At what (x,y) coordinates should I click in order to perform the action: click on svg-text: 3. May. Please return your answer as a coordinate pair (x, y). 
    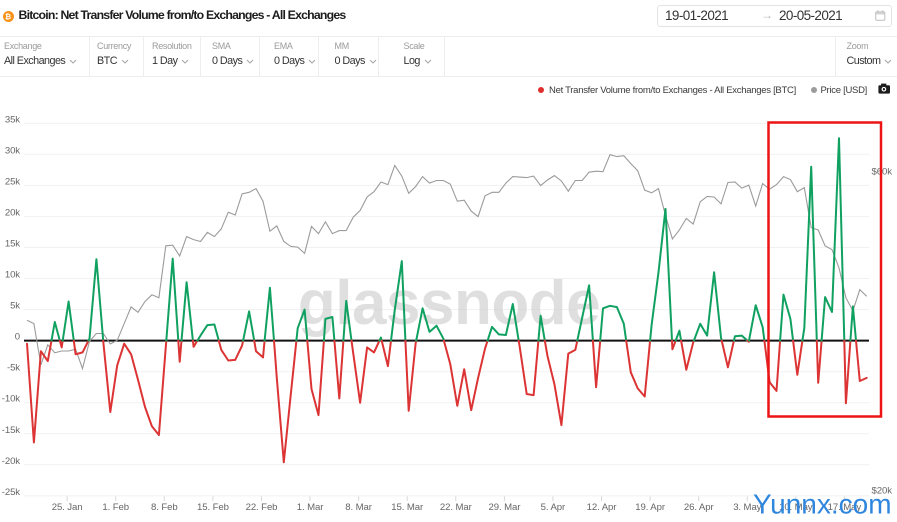
    Looking at the image, I should click on (747, 507).